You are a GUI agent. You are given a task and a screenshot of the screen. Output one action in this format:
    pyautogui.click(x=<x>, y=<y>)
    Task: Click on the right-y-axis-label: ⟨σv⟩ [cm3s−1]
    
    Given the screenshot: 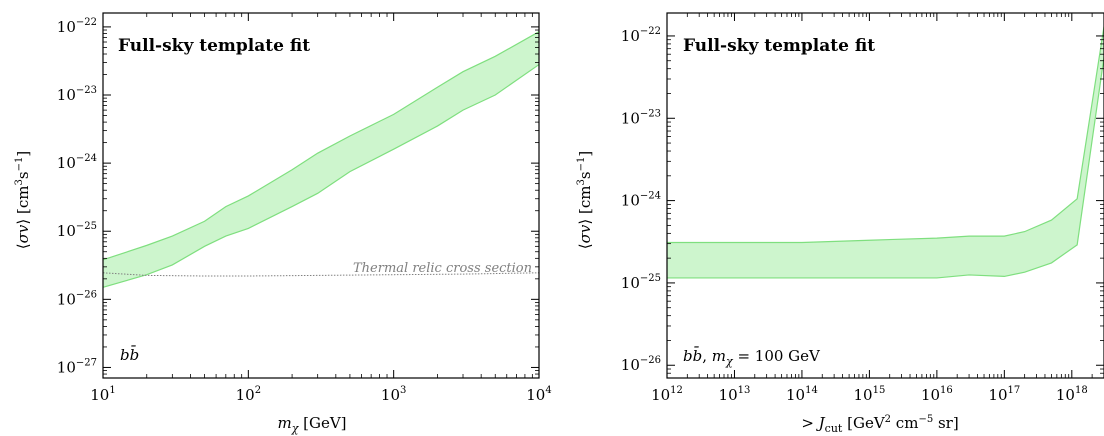 What is the action you would take?
    pyautogui.click(x=585, y=200)
    